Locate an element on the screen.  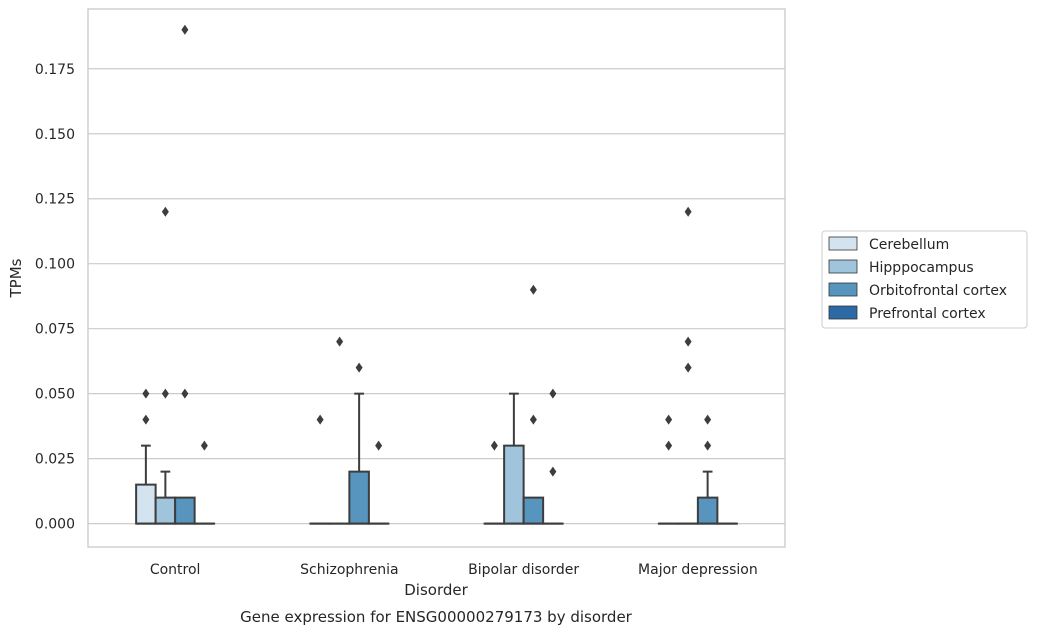
x-tick-label: Schizophrenia is located at coordinates (349, 570).